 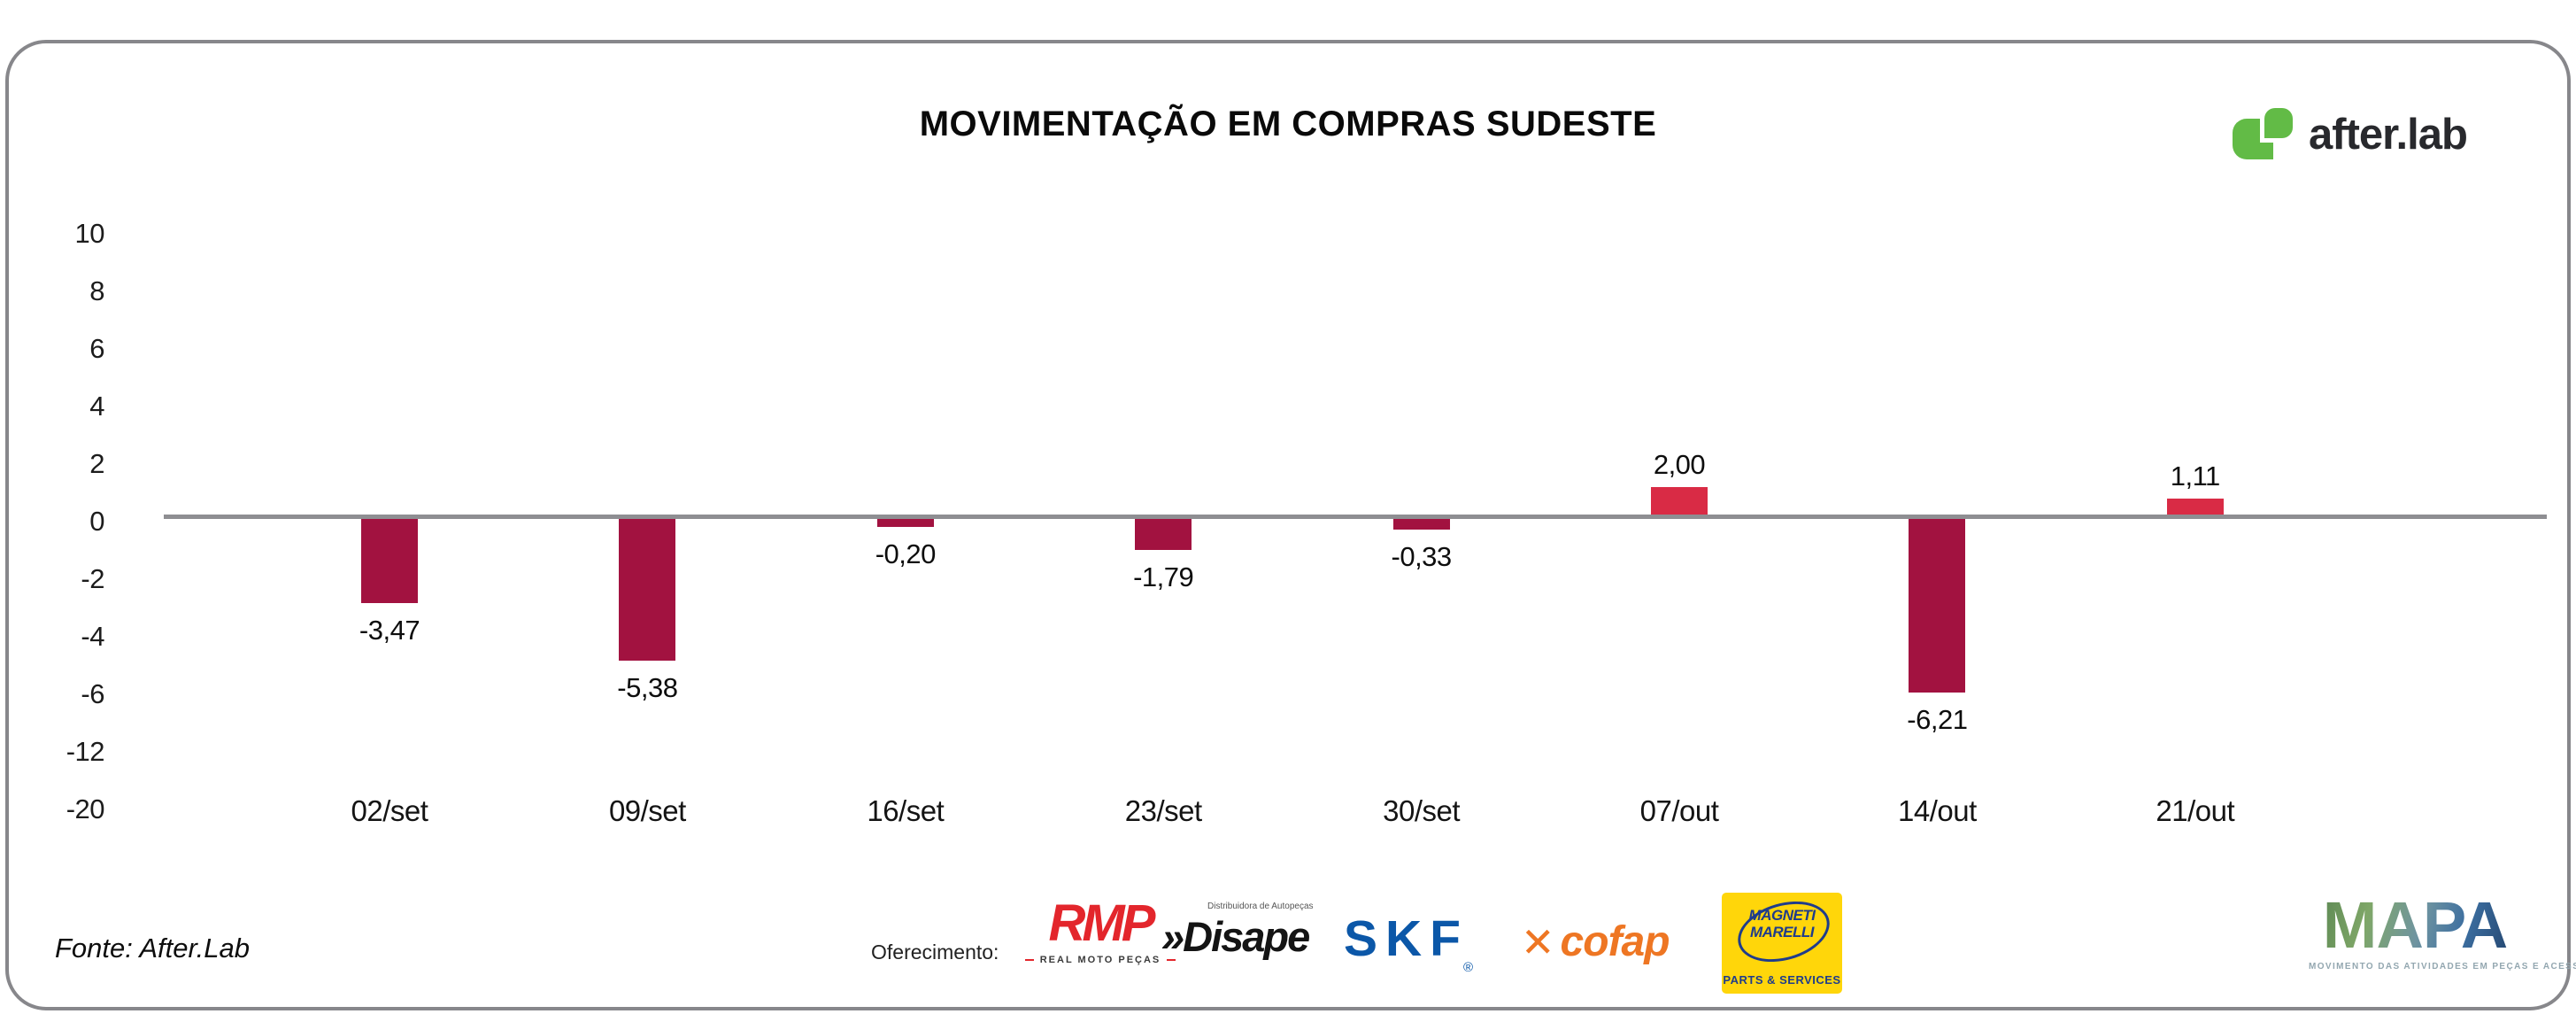 What do you see at coordinates (1406, 939) in the screenshot?
I see `skf-wordmark: SKF` at bounding box center [1406, 939].